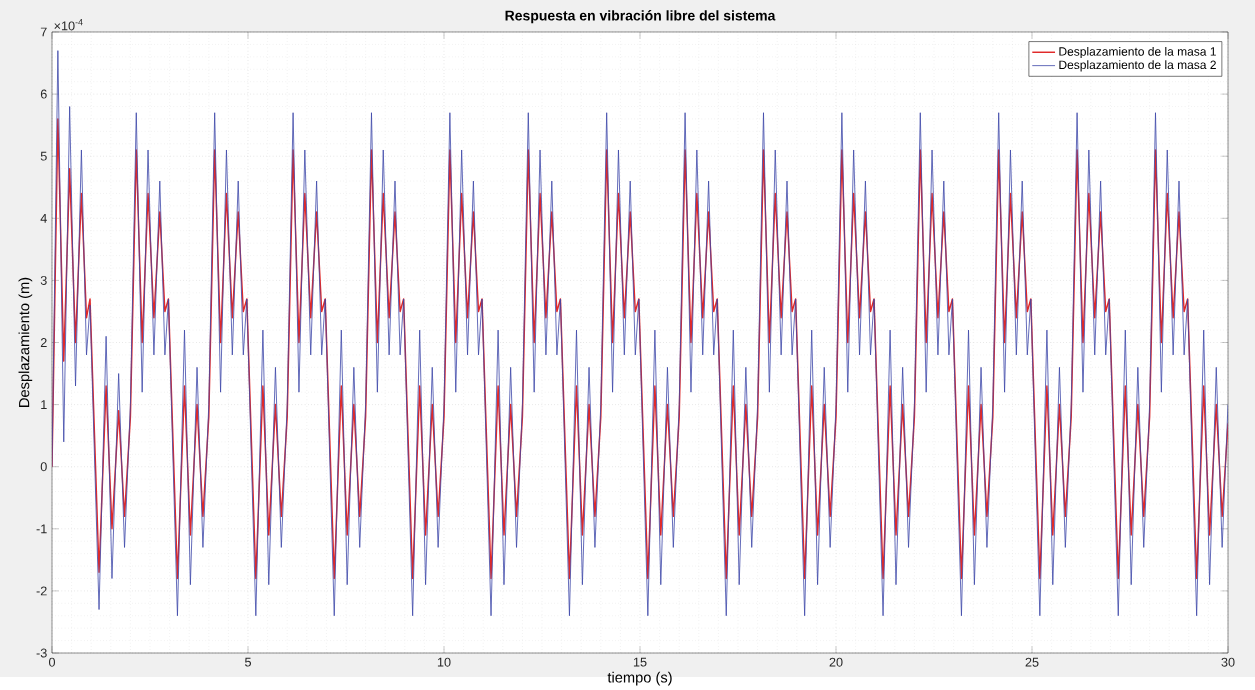 The image size is (1255, 690). Describe the element at coordinates (444, 662) in the screenshot. I see `x-tick-label: 10` at that location.